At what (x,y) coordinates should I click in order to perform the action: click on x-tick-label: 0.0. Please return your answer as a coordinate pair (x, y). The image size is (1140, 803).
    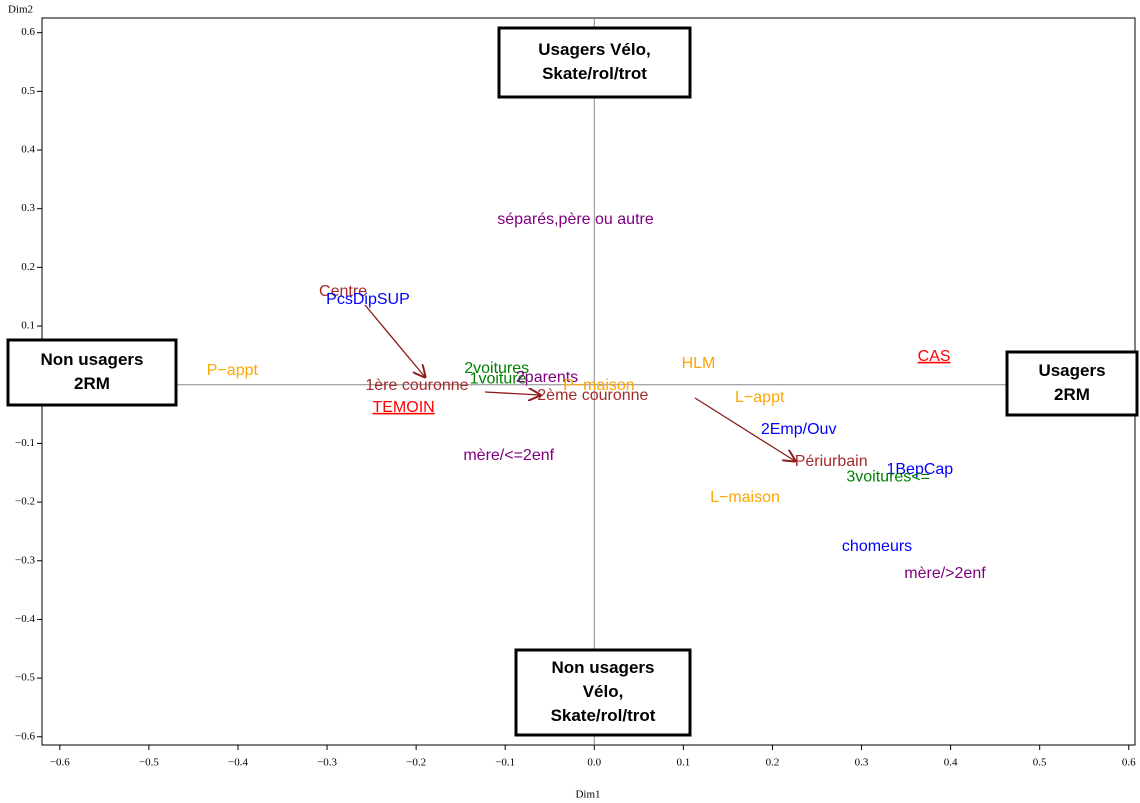
    Looking at the image, I should click on (594, 763).